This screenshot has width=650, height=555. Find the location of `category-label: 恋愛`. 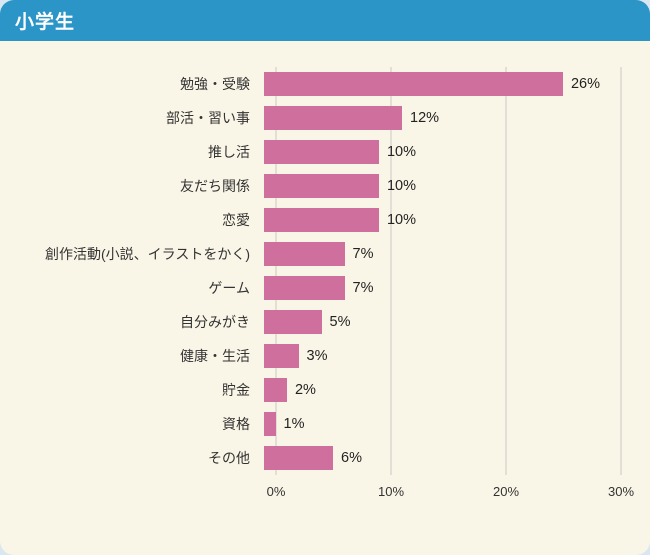

category-label: 恋愛 is located at coordinates (236, 220).